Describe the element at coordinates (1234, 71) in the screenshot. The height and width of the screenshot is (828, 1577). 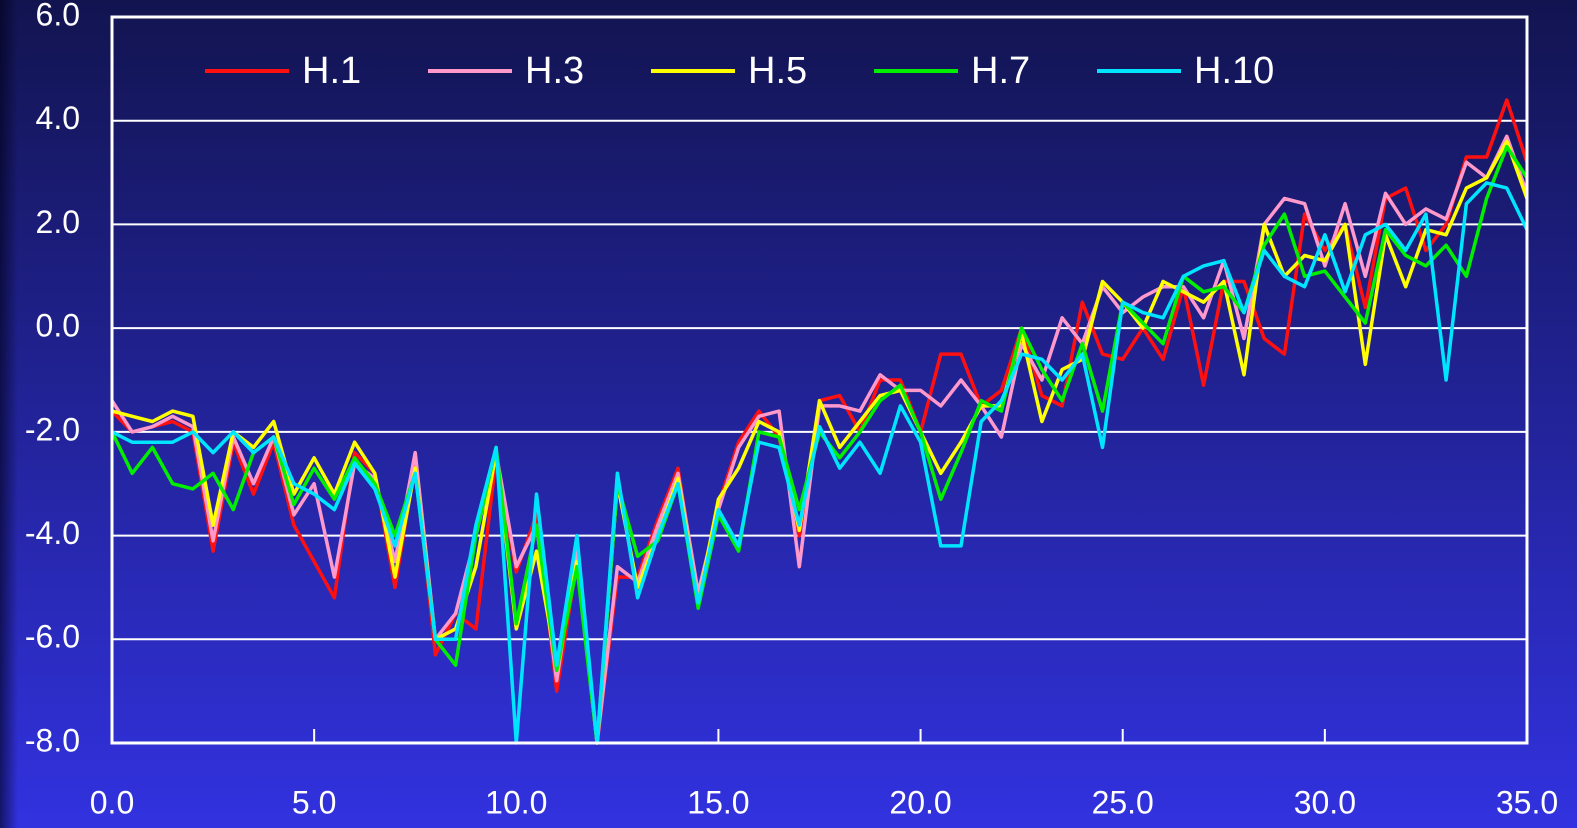
I see `legend-label: H.10` at that location.